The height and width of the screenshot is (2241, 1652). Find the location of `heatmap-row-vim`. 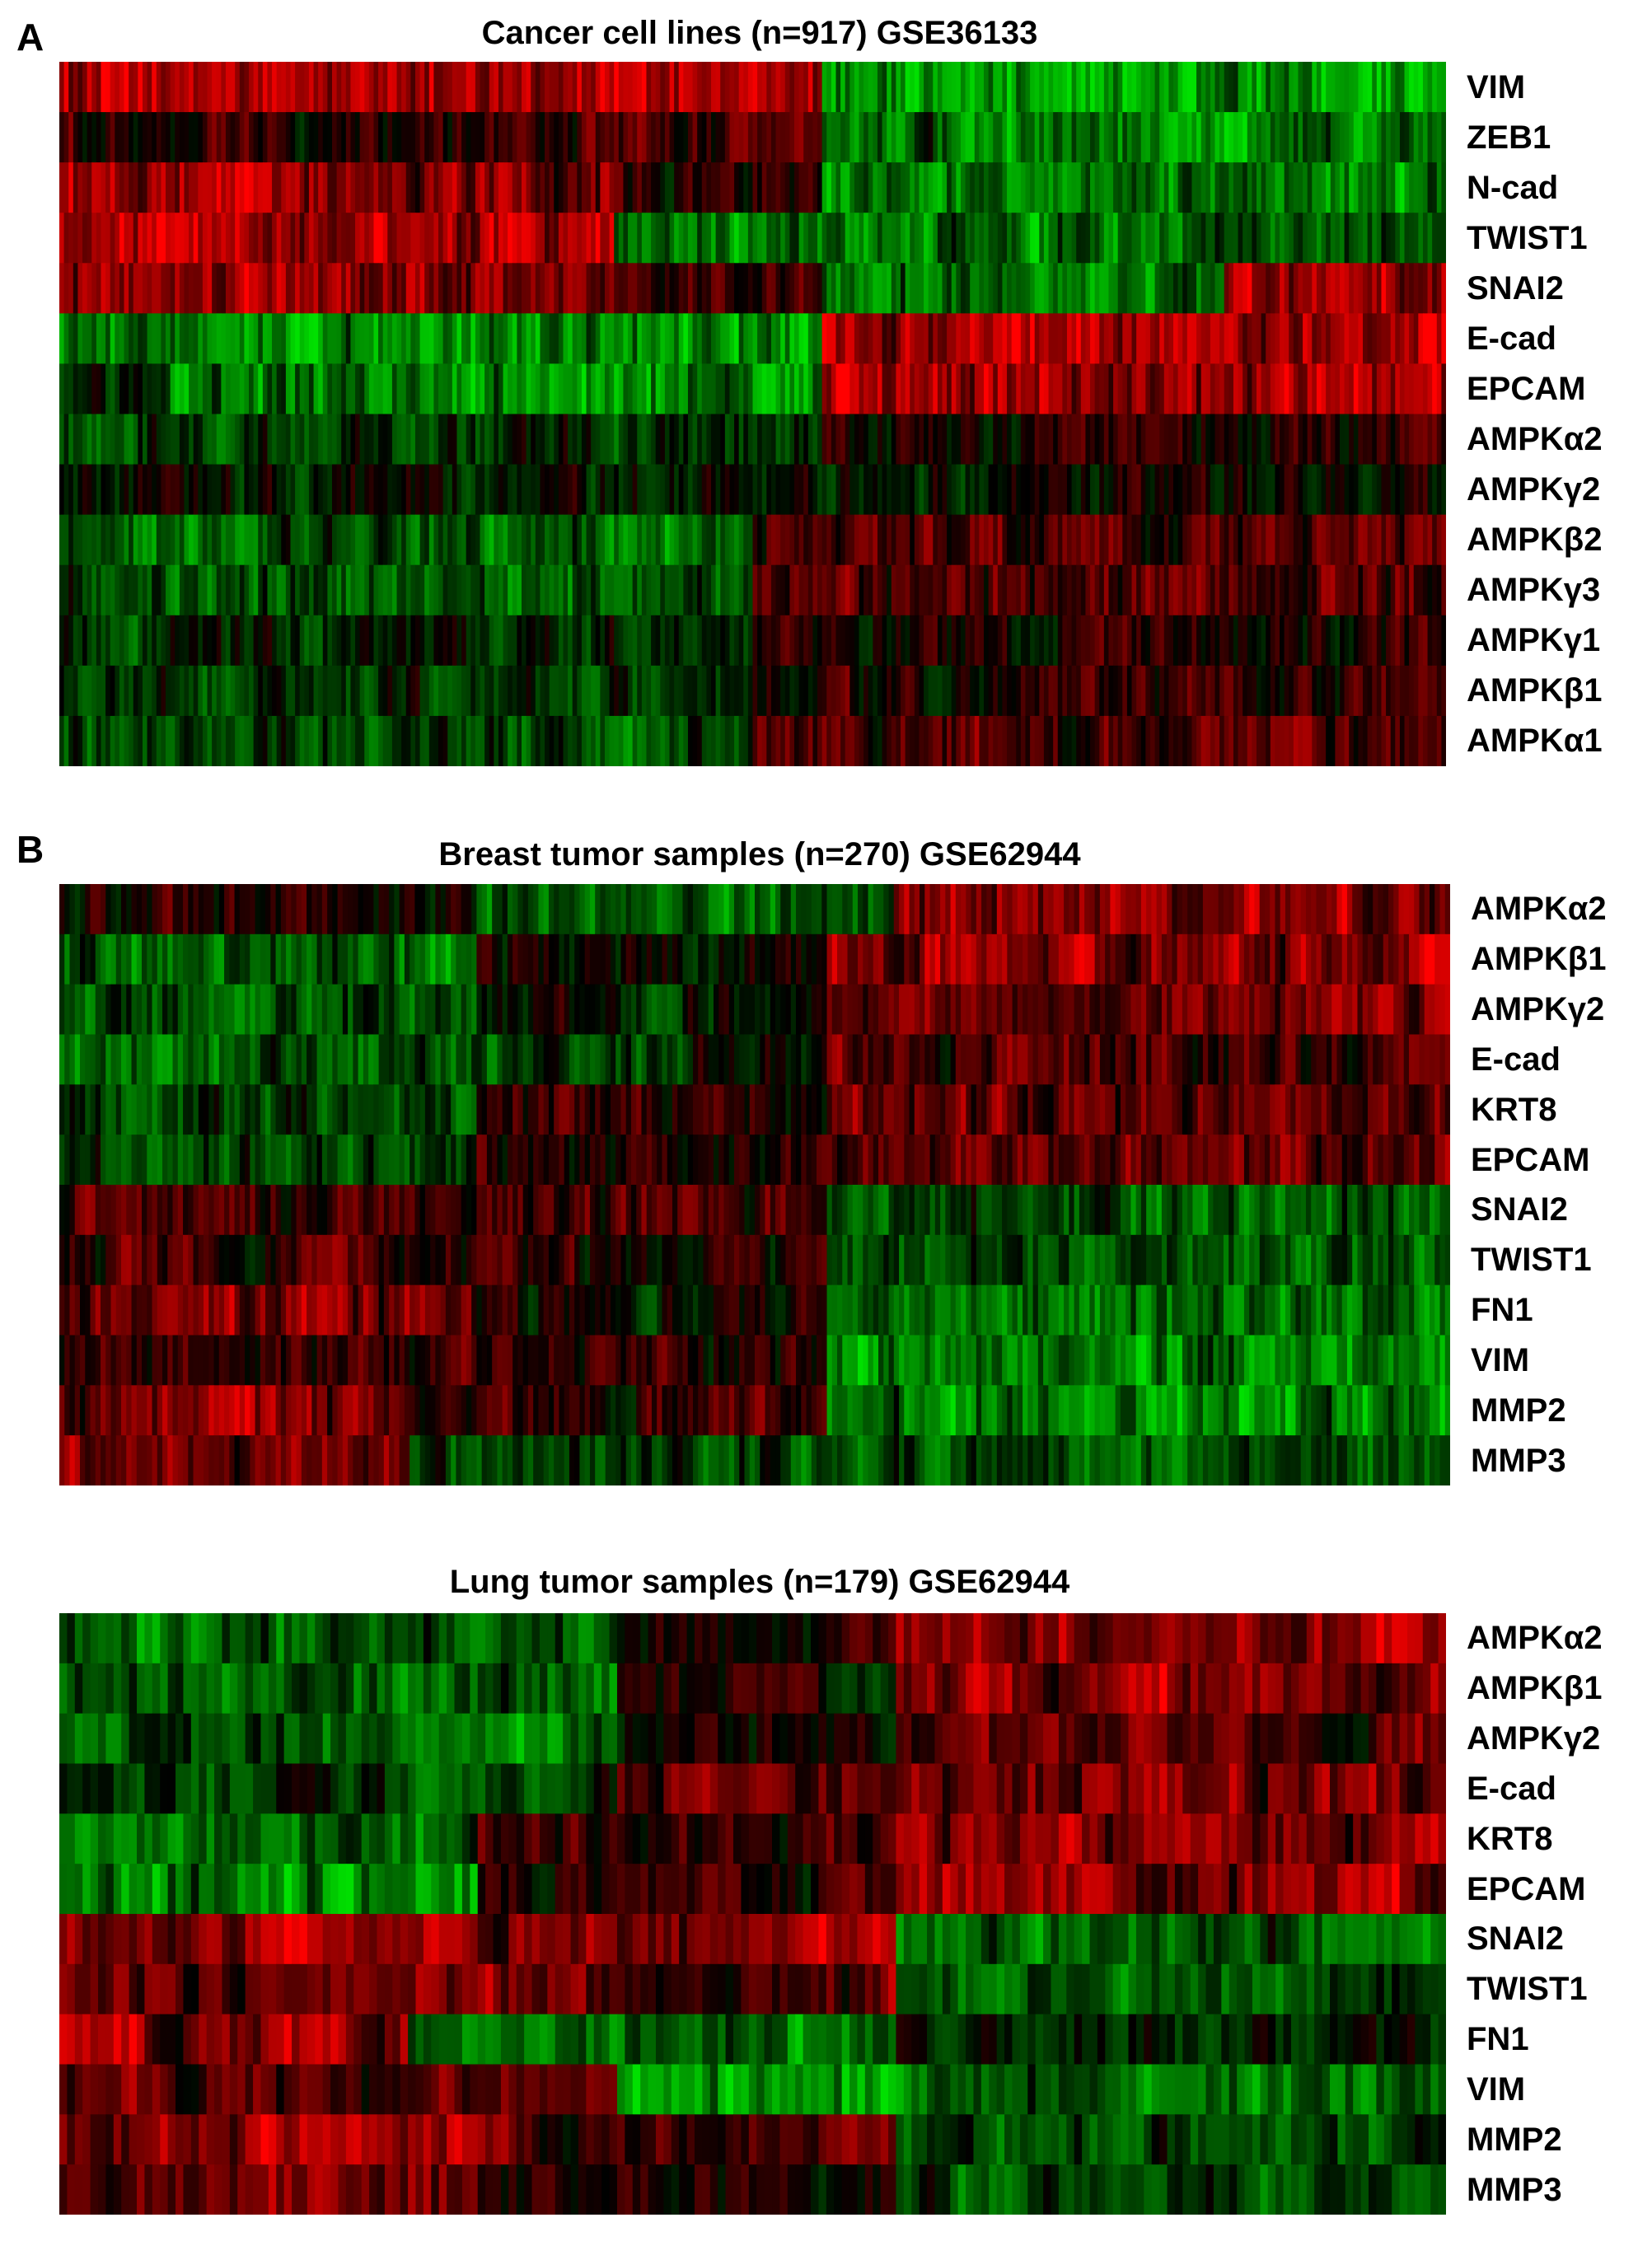

heatmap-row-vim is located at coordinates (752, 87).